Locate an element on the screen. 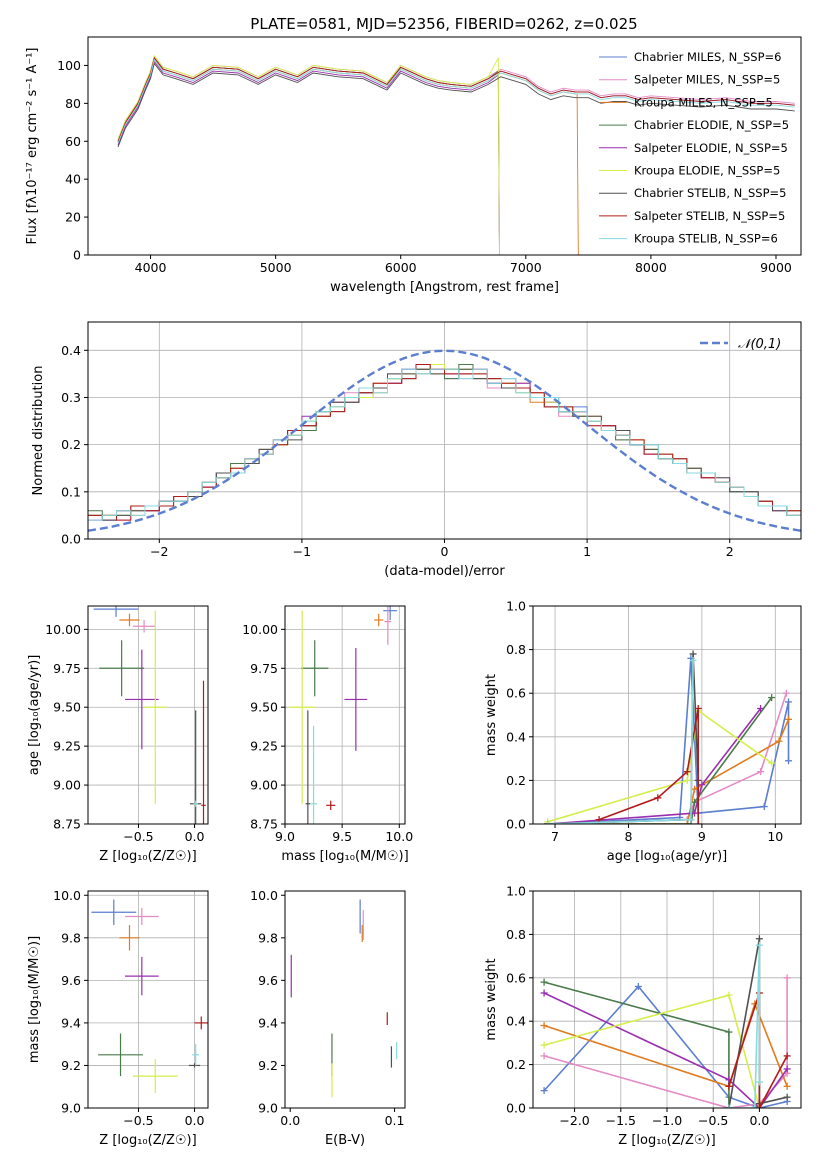  mass_vs_ebv-ytick-label: 9.0 is located at coordinates (268, 1108).